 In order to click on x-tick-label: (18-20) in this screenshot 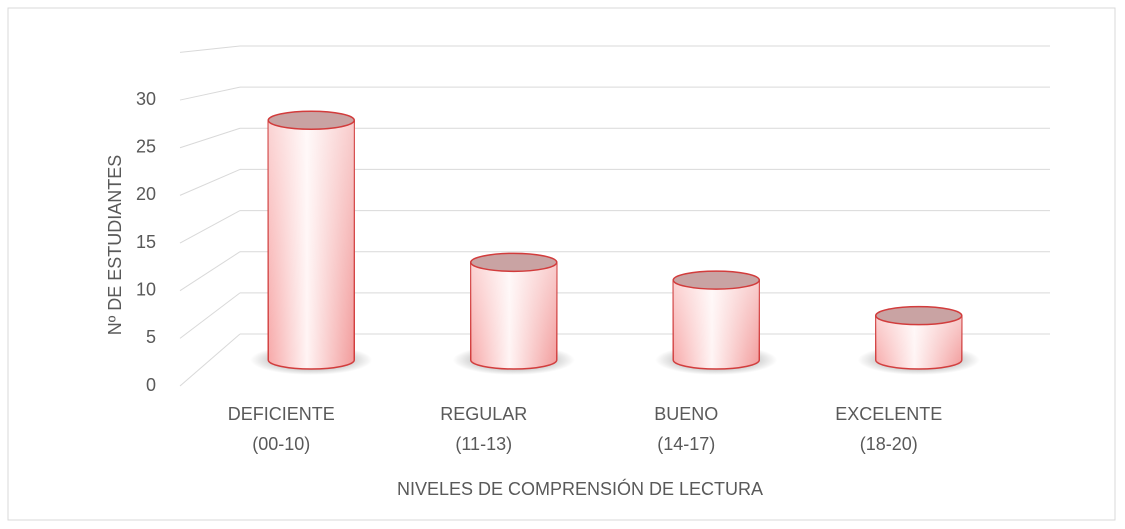, I will do `click(889, 444)`.